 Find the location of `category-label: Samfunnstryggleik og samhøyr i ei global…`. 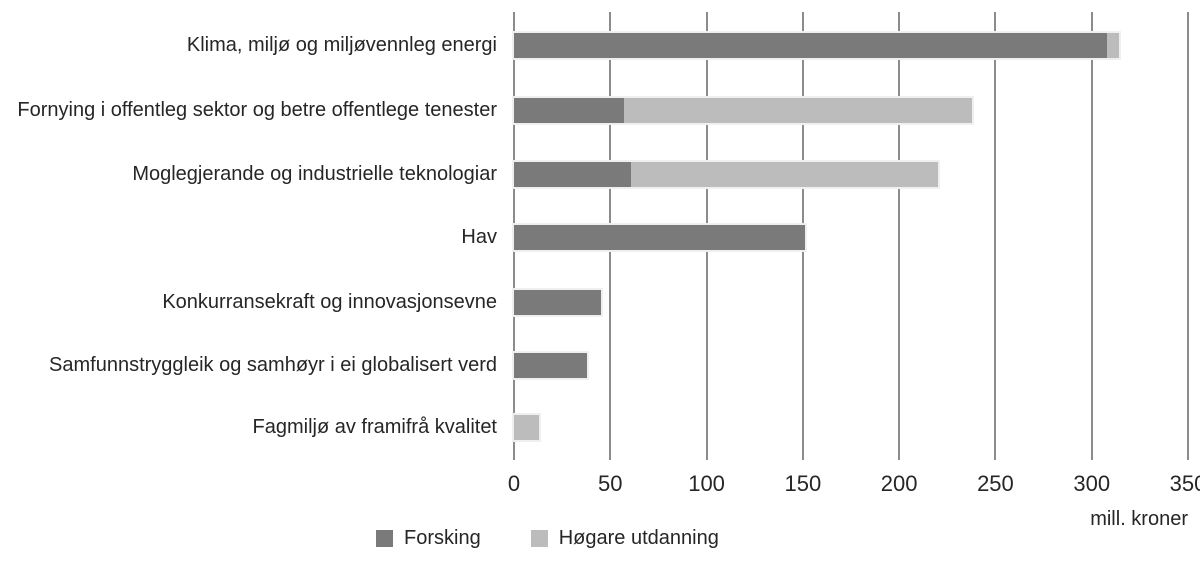

category-label: Samfunnstryggleik og samhøyr i ei global… is located at coordinates (273, 365).